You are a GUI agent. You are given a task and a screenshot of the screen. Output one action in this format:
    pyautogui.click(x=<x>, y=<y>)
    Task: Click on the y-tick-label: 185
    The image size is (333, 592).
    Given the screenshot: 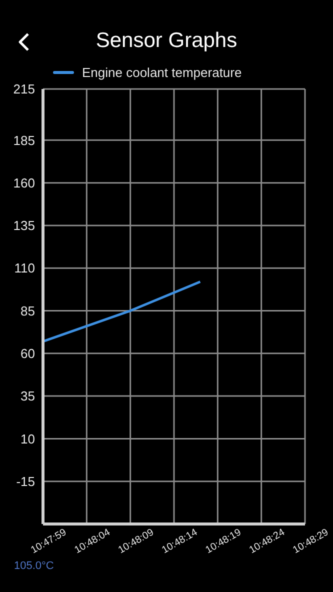 What is the action you would take?
    pyautogui.click(x=24, y=140)
    